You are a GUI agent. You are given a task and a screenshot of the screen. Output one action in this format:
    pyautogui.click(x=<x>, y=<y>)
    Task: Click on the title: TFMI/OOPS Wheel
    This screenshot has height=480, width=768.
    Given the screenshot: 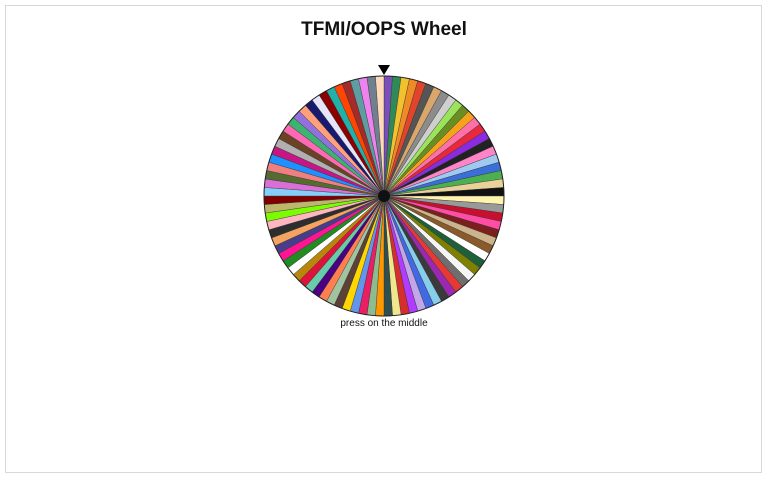 What is the action you would take?
    pyautogui.click(x=384, y=29)
    